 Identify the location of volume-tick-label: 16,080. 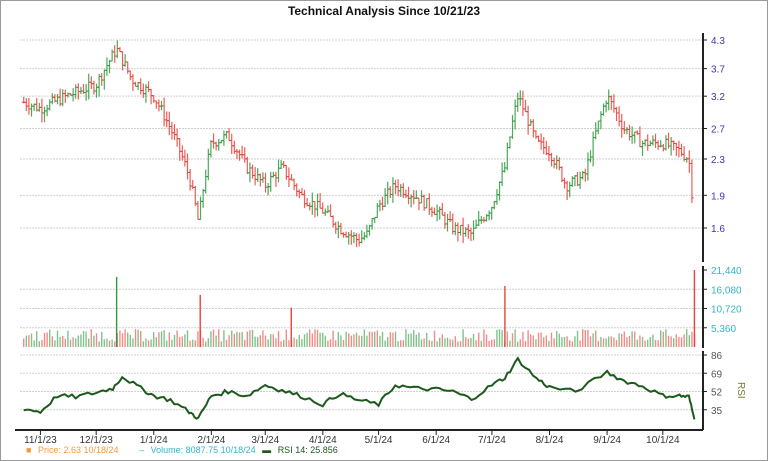
(726, 290).